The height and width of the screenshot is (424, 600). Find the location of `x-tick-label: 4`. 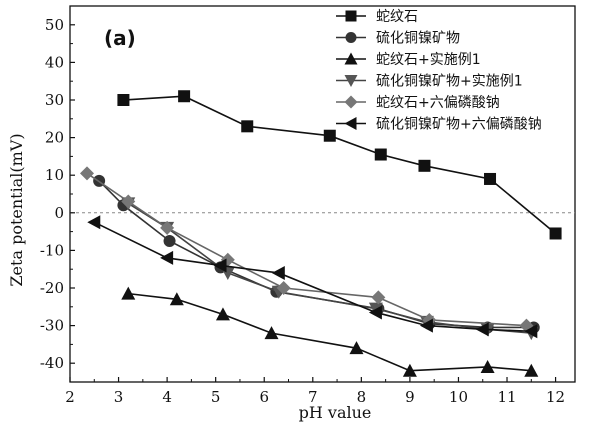

x-tick-label: 4 is located at coordinates (167, 397).